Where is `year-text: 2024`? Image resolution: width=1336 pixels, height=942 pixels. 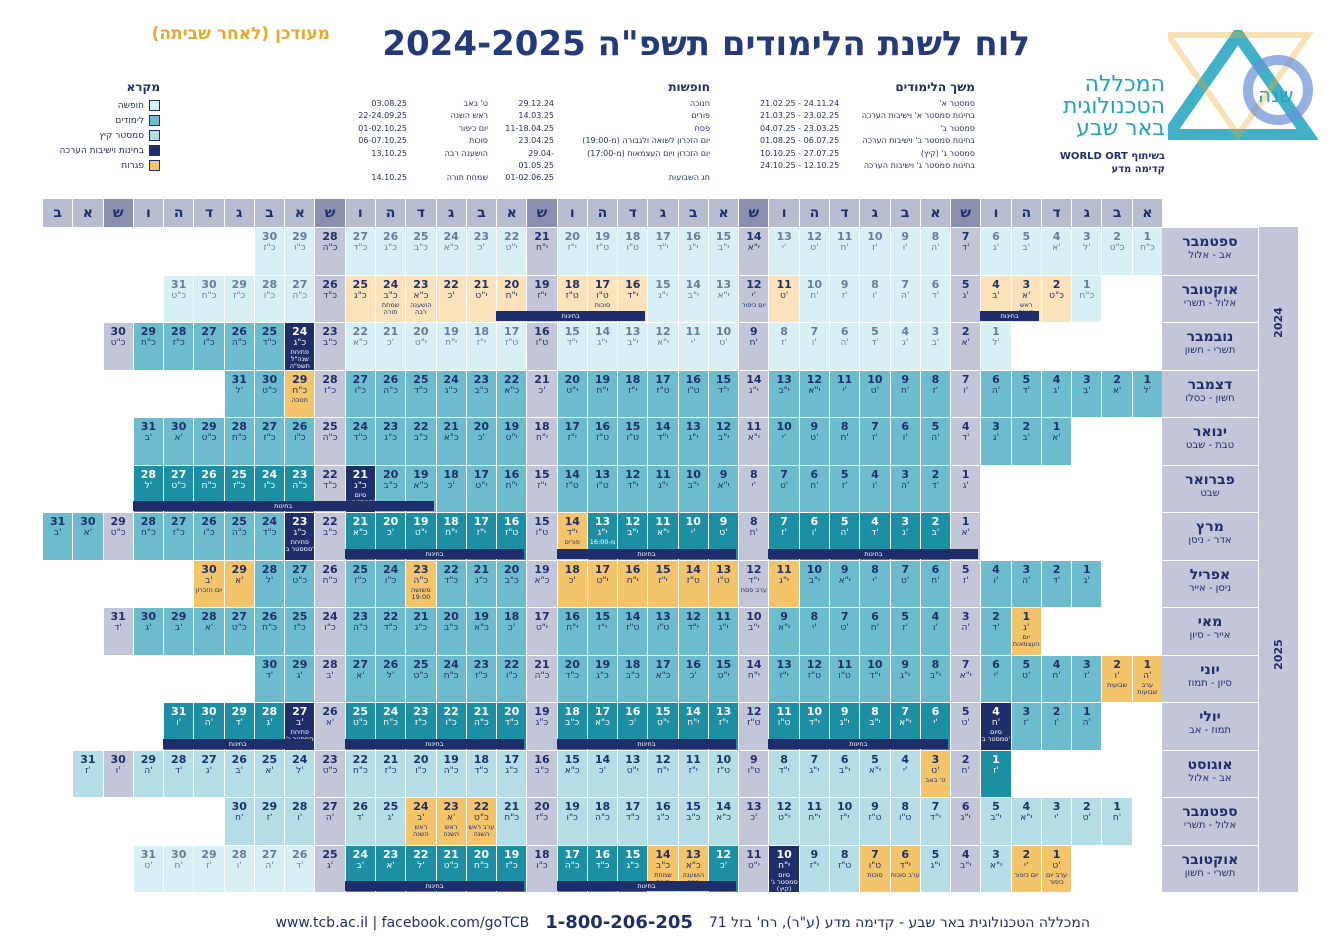 year-text: 2024 is located at coordinates (1278, 322).